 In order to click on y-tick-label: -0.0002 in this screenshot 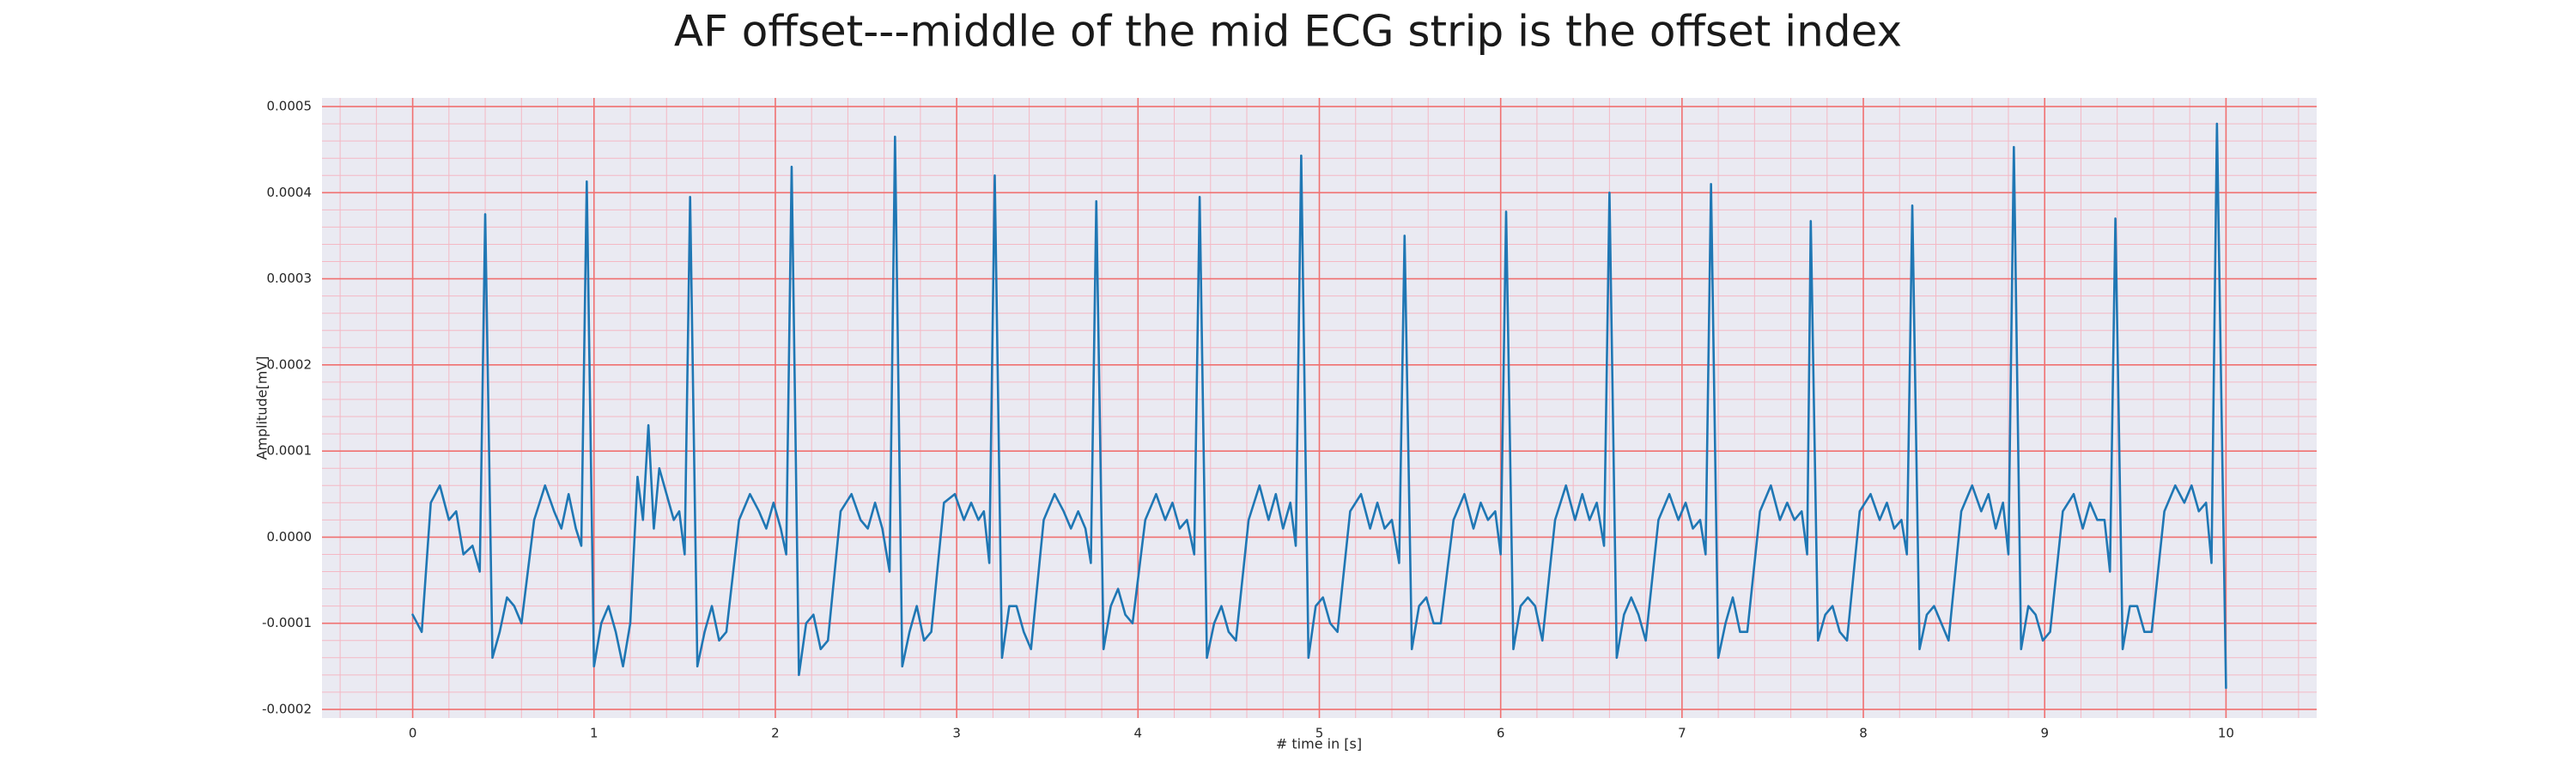, I will do `click(287, 708)`.